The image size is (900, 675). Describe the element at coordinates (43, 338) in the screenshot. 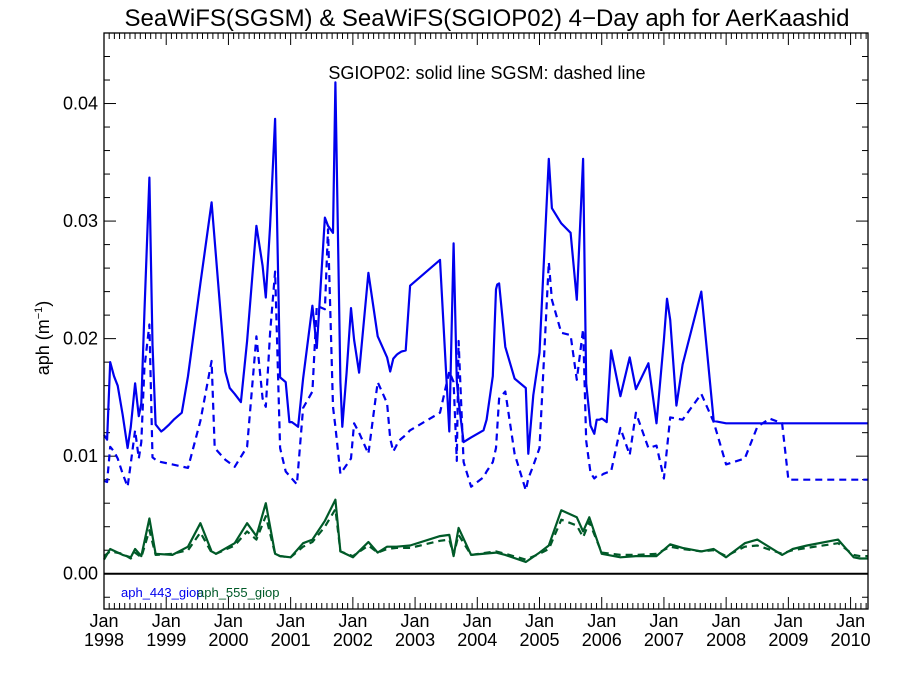

I see `y-axis-label: aph (m−1)` at that location.